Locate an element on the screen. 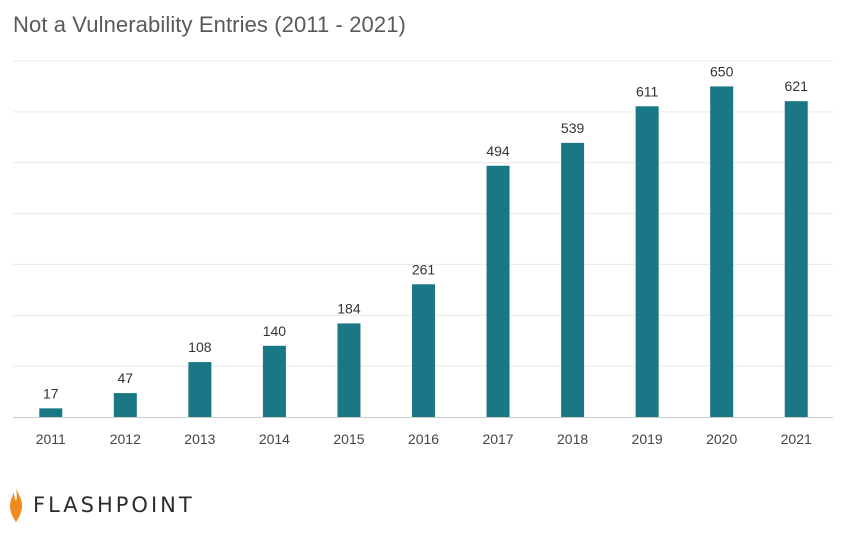  data-label-2015: 184 is located at coordinates (349, 308).